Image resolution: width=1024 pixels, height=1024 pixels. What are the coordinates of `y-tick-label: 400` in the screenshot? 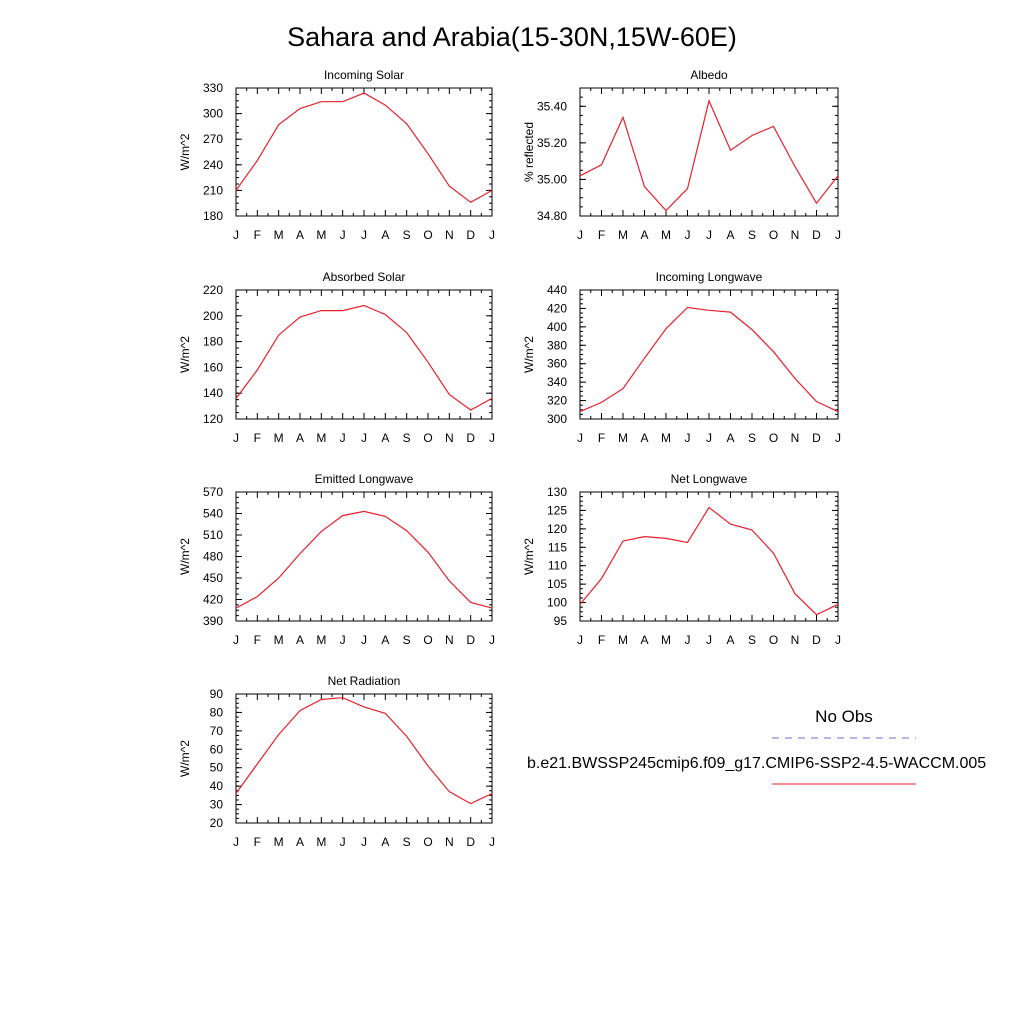 It's located at (557, 327).